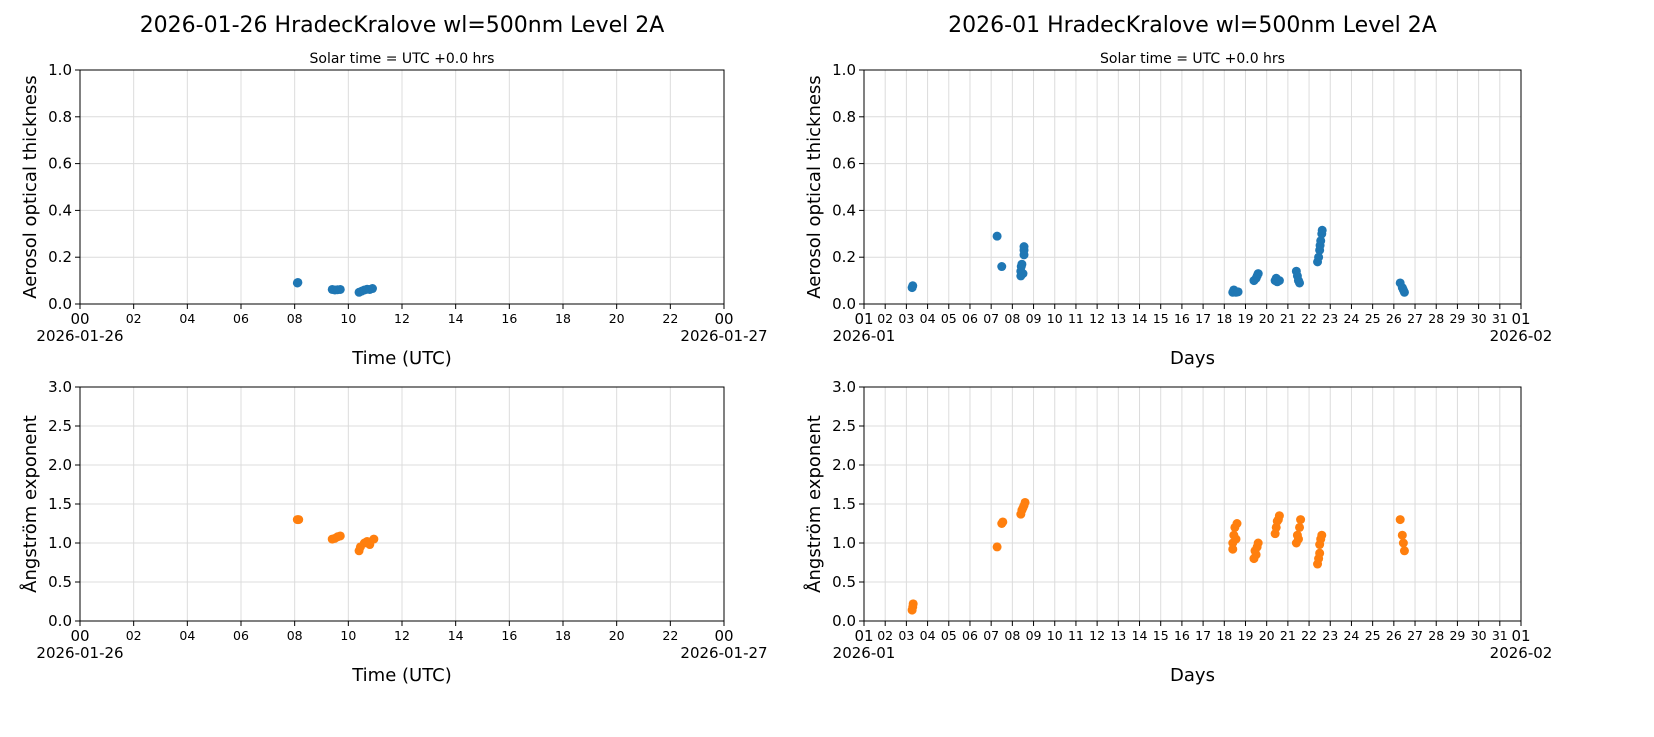  I want to click on x-tick-label: 14, so click(456, 635).